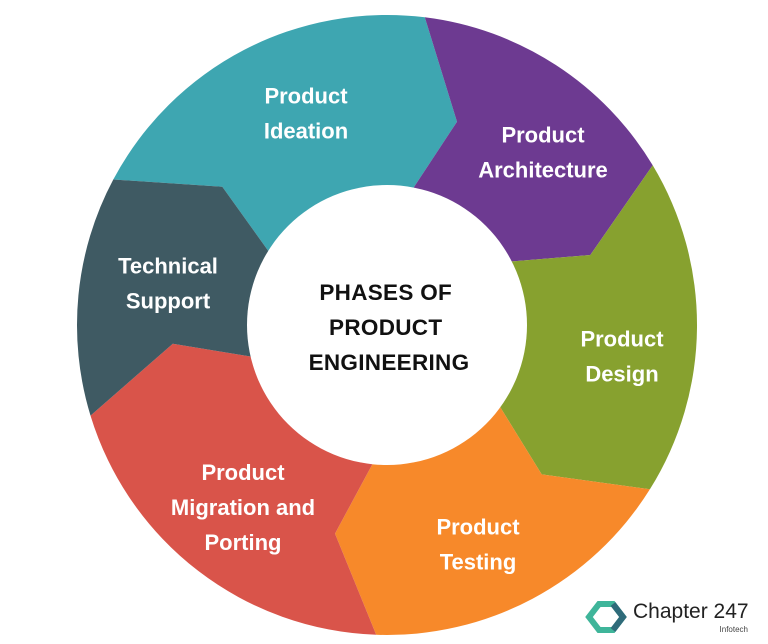 This screenshot has width=768, height=644. I want to click on phase-label-5-line-2: Migration and, so click(243, 507).